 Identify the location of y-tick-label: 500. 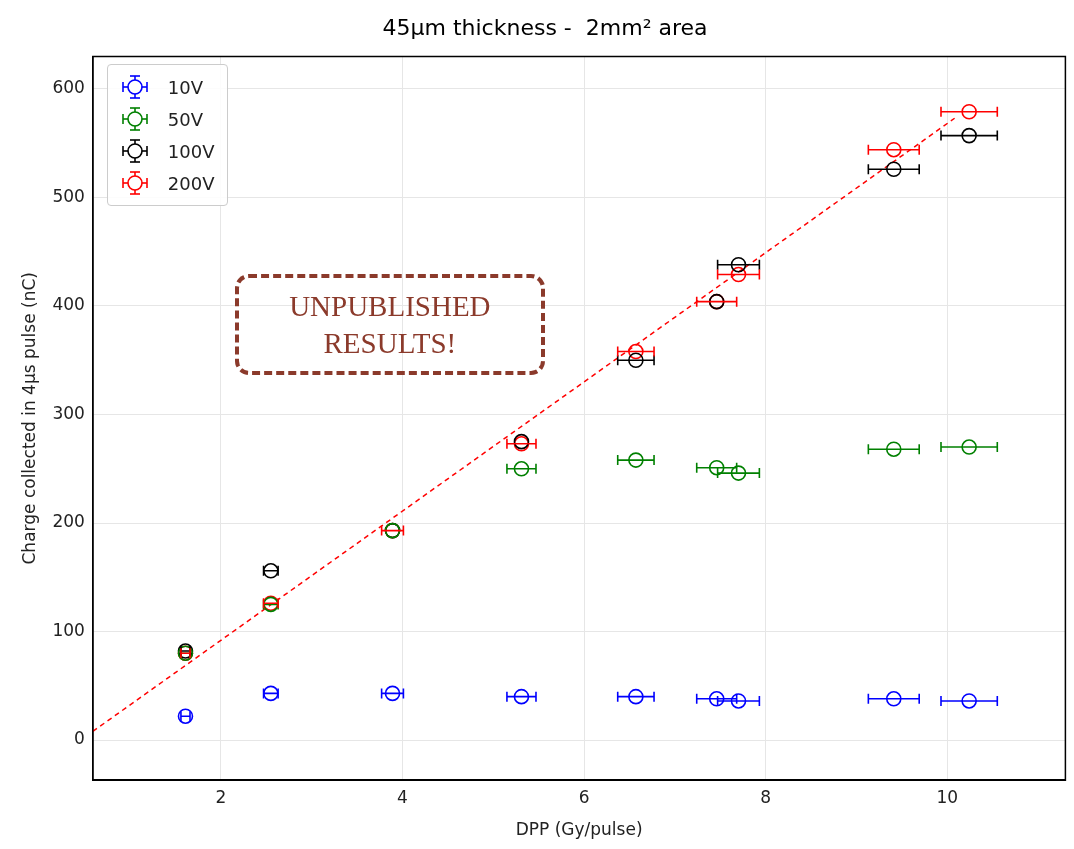
(68, 195).